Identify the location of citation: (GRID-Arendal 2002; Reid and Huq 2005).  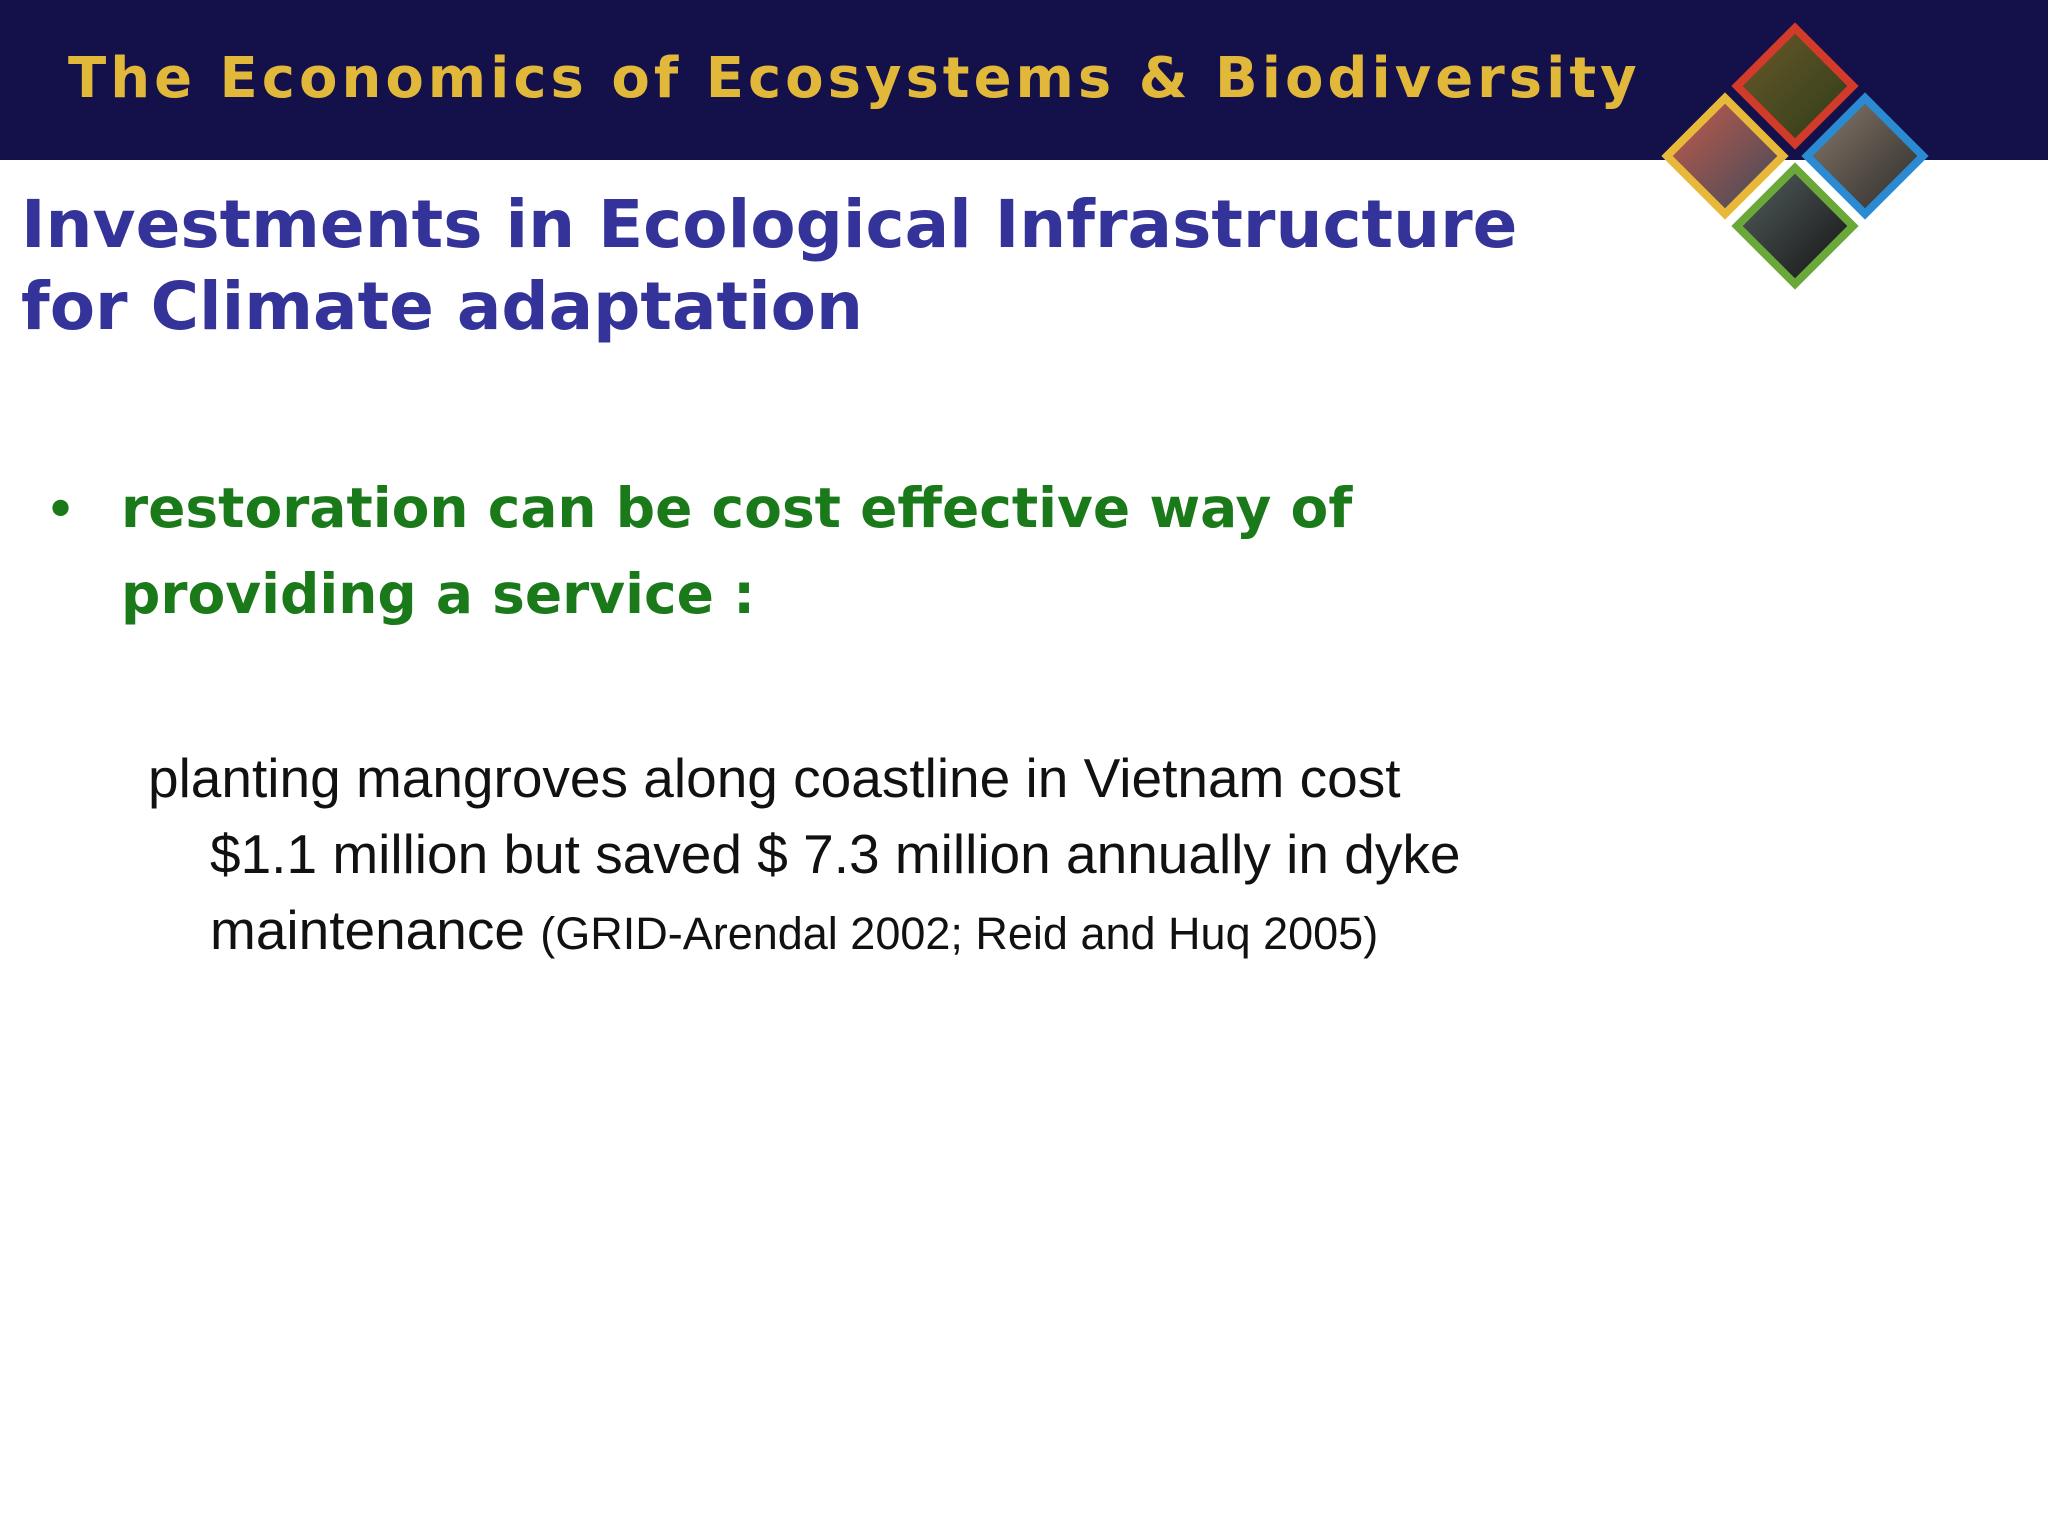
(959, 933).